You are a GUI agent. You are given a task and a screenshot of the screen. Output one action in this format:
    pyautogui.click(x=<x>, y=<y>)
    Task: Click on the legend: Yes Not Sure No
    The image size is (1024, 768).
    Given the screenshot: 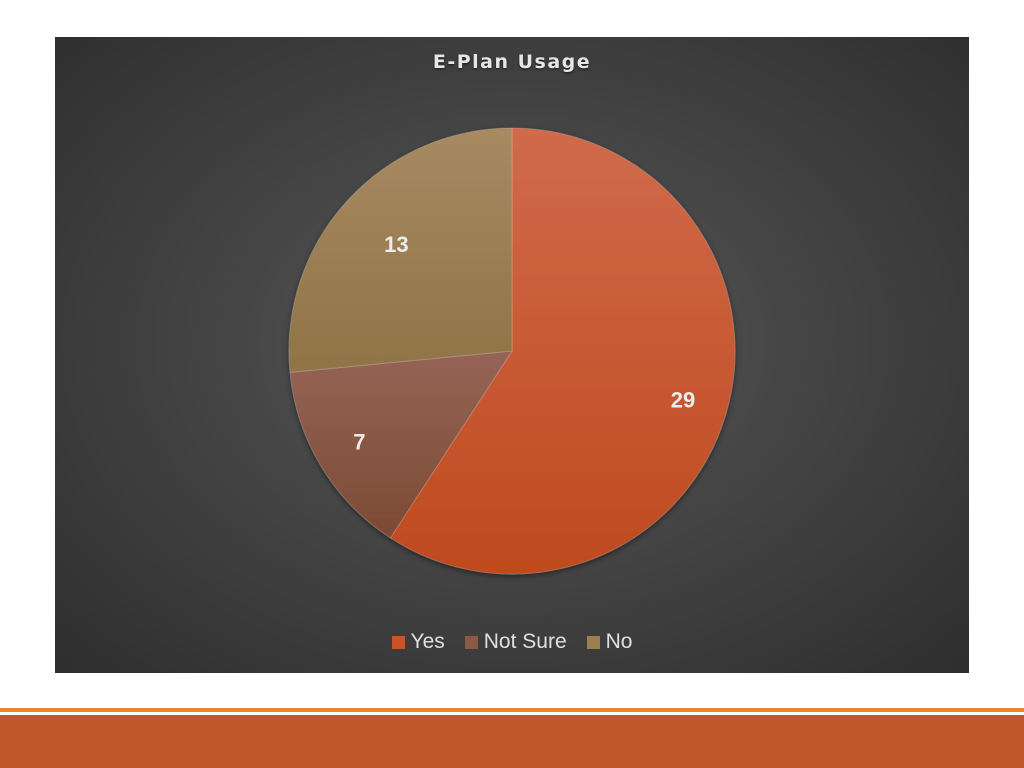 What is the action you would take?
    pyautogui.click(x=512, y=642)
    